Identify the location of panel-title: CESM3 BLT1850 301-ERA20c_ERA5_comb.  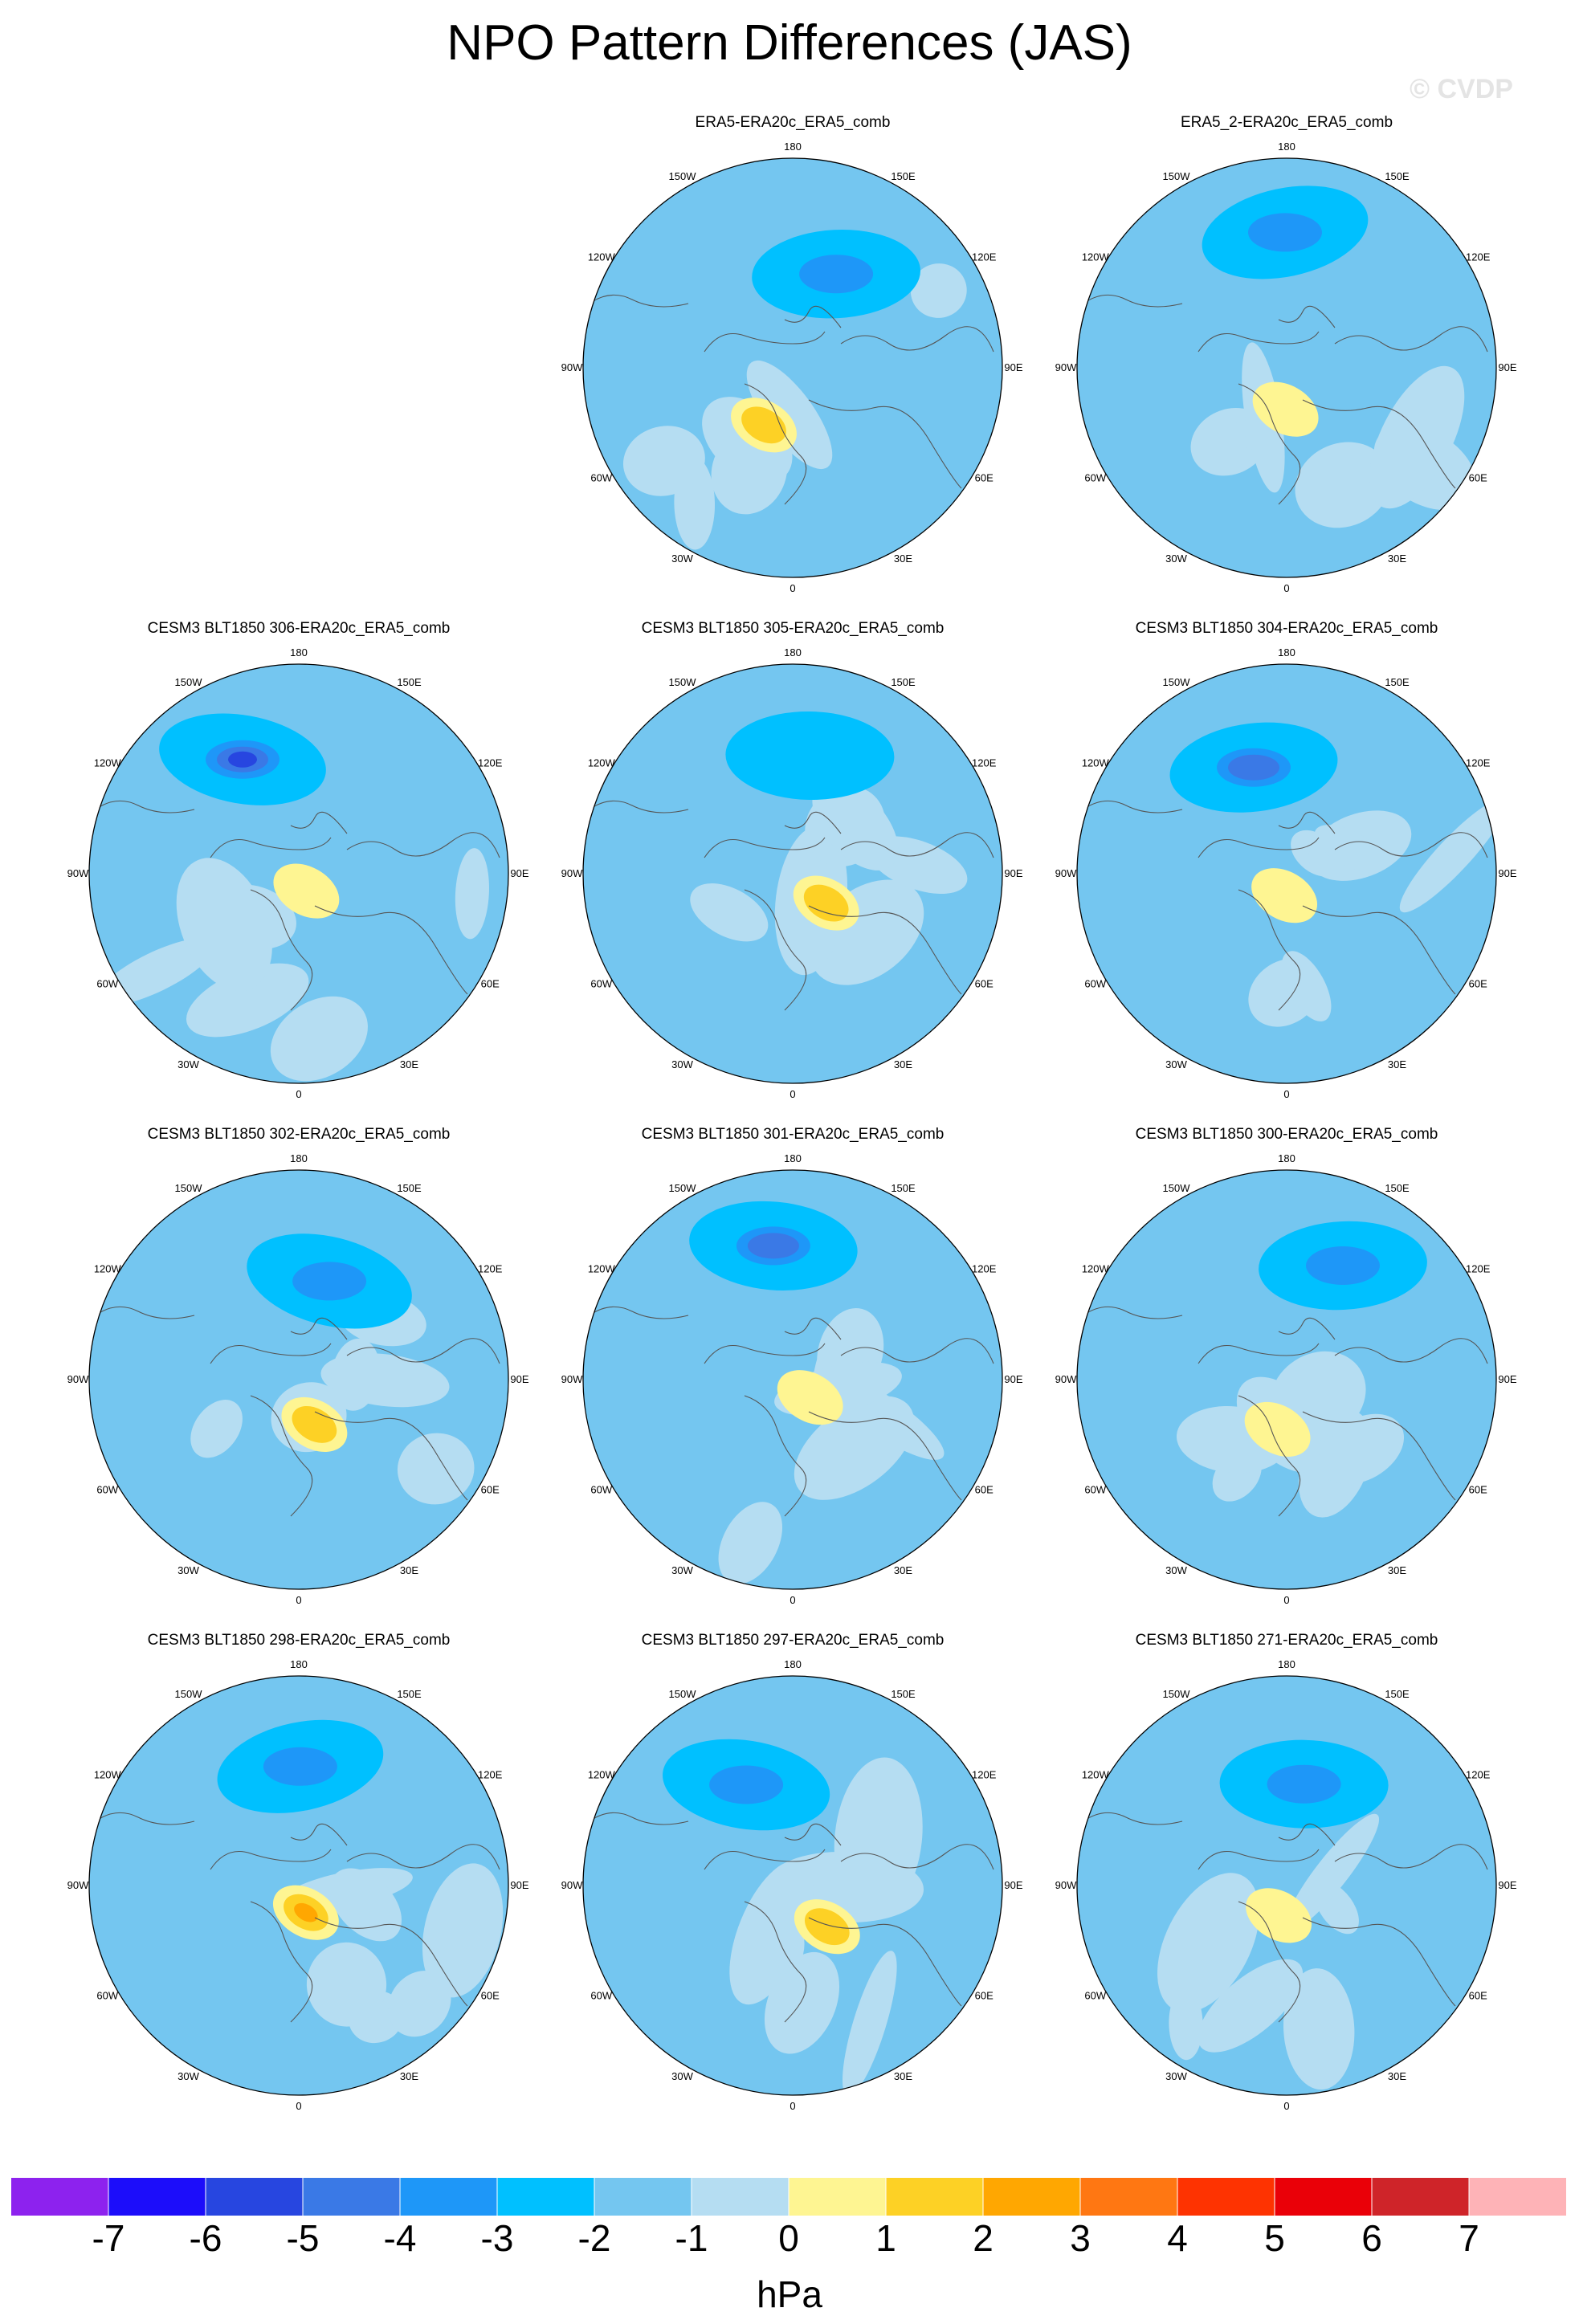
(793, 1134).